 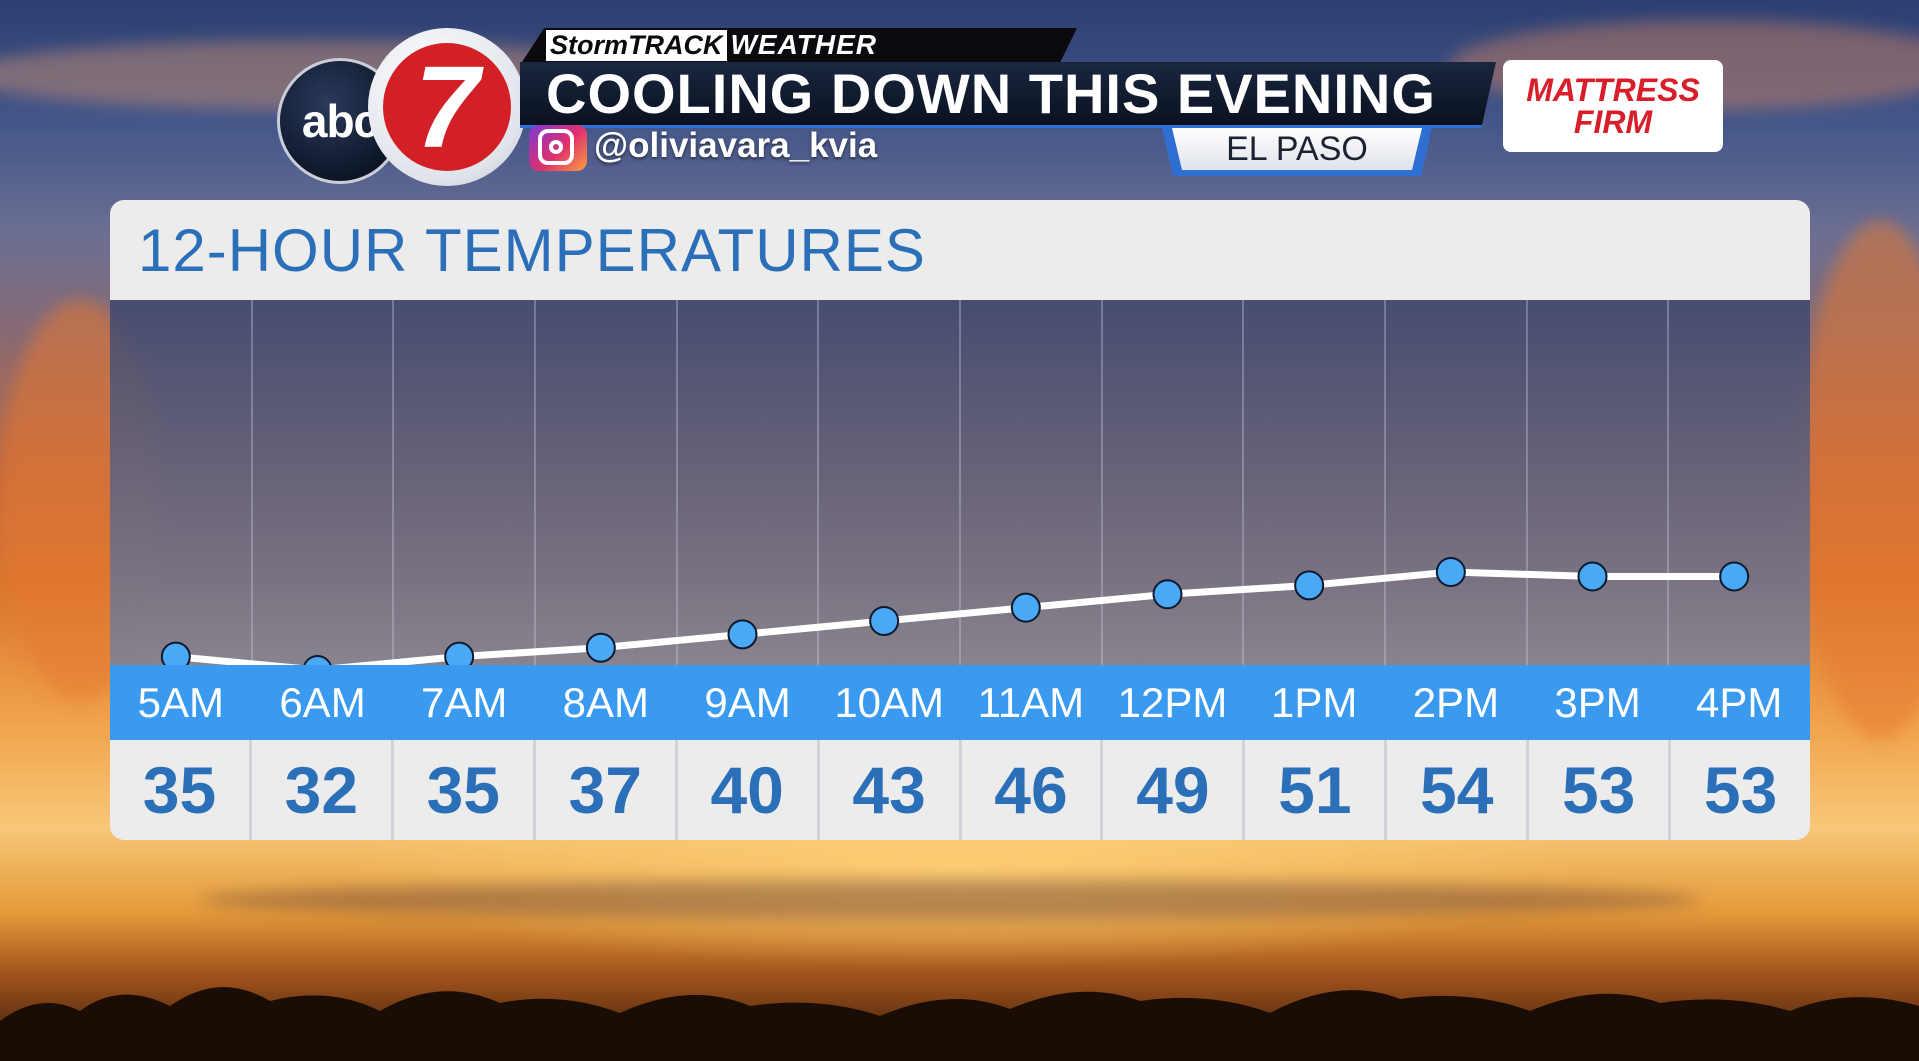 I want to click on hour-label: 6AM, so click(x=322, y=702).